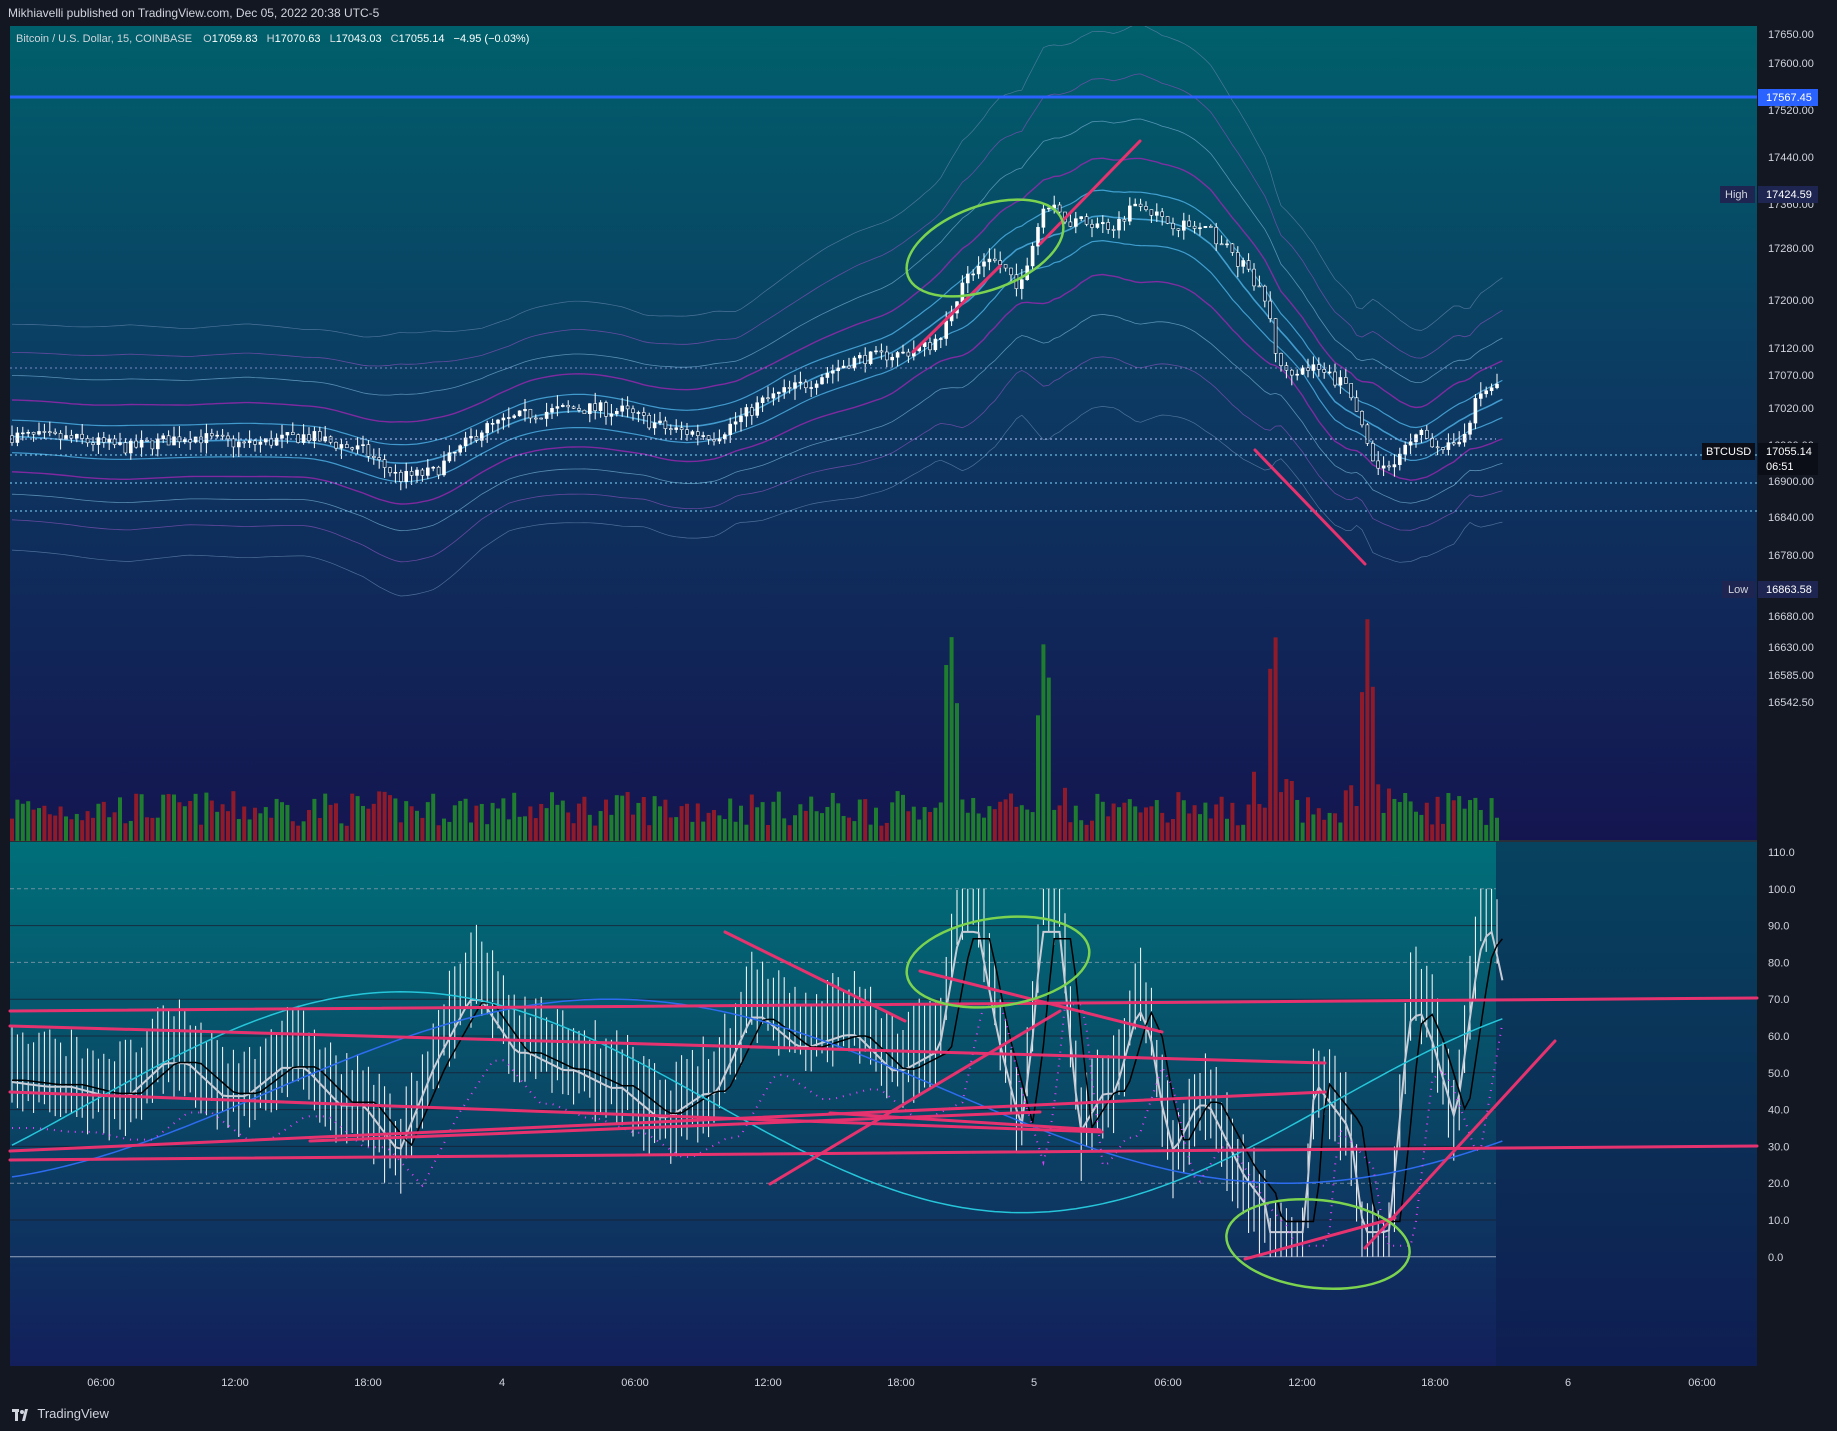  What do you see at coordinates (1797, 711) in the screenshot?
I see `price-axis-bg` at bounding box center [1797, 711].